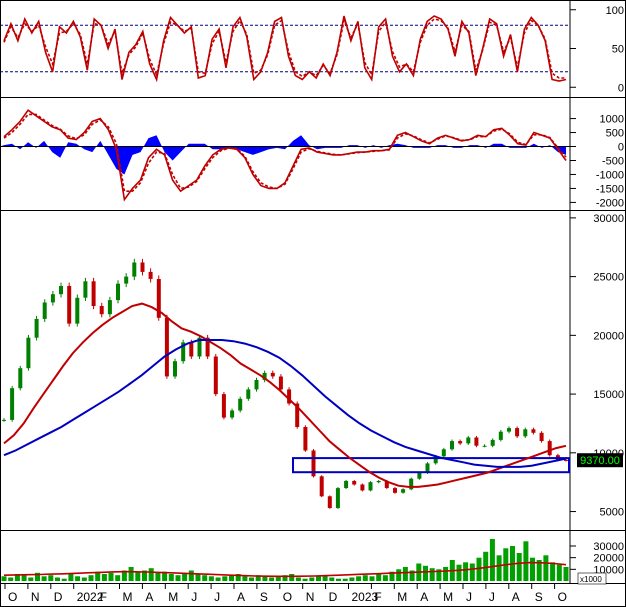 The width and height of the screenshot is (626, 607). Describe the element at coordinates (608, 547) in the screenshot. I see `y-tick-label: 30000` at that location.